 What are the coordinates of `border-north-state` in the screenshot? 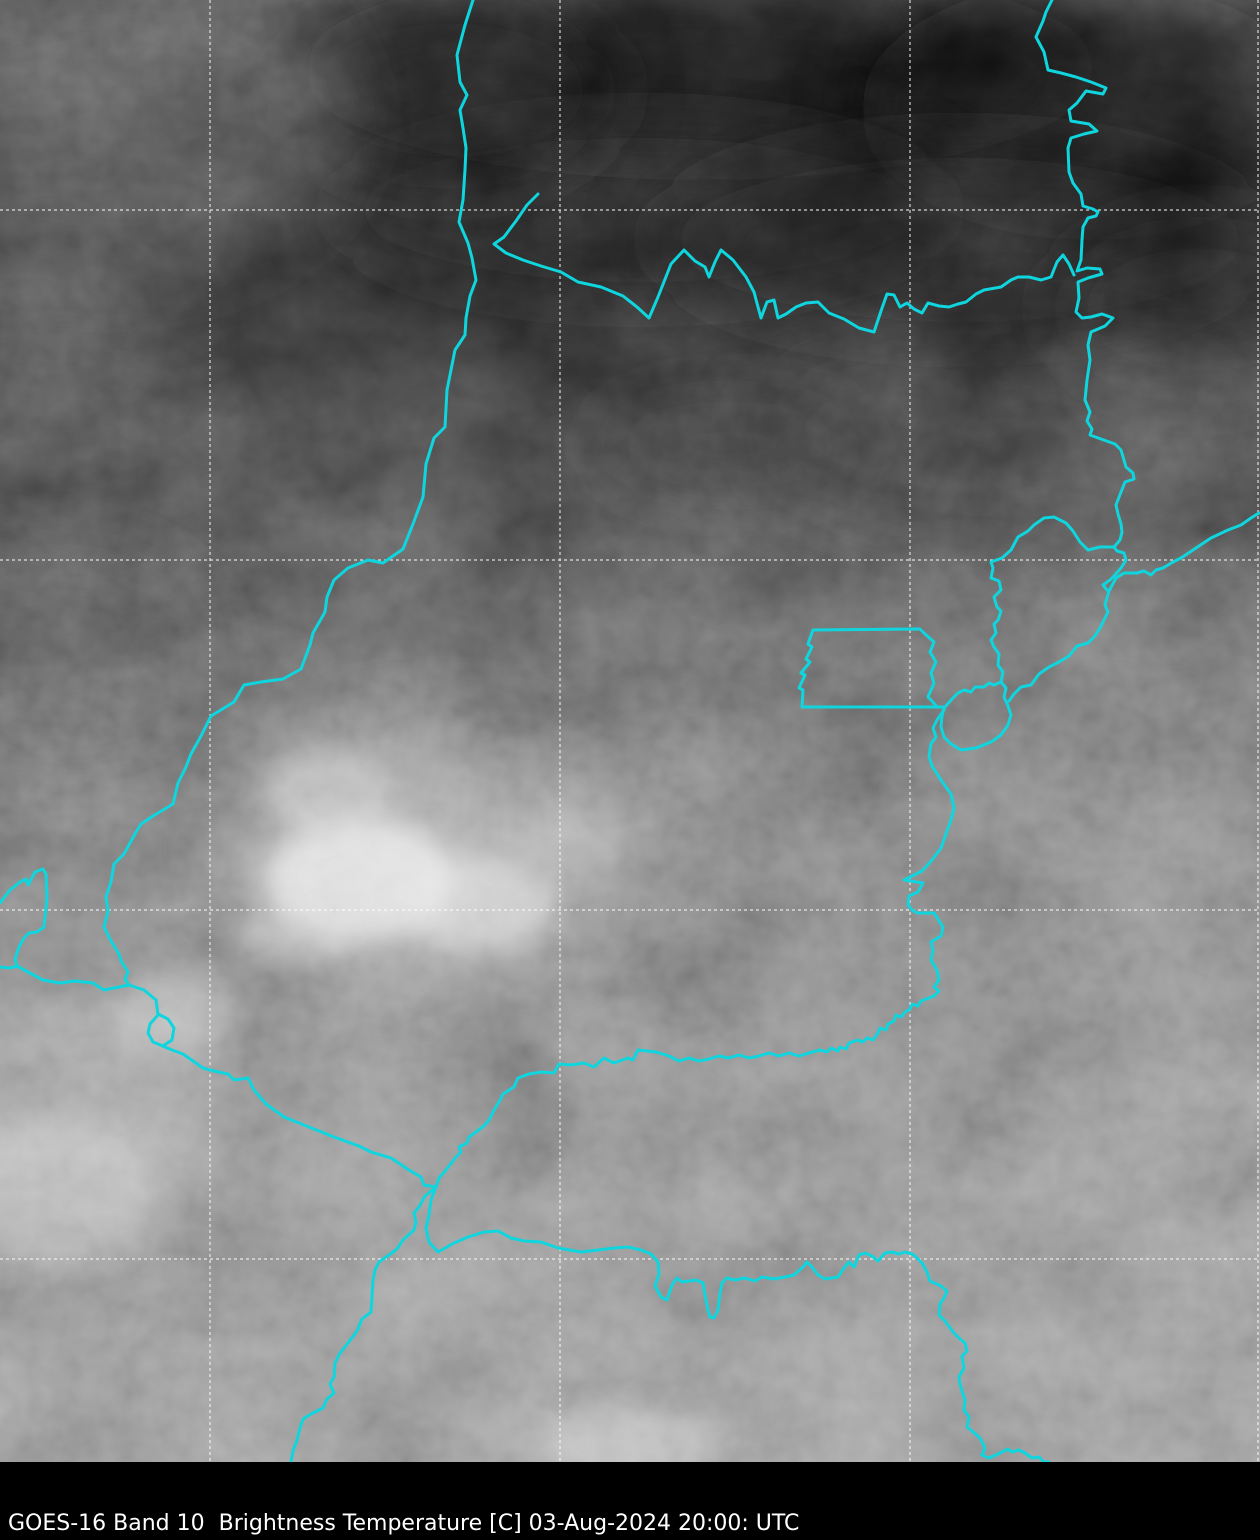 It's located at (784, 263).